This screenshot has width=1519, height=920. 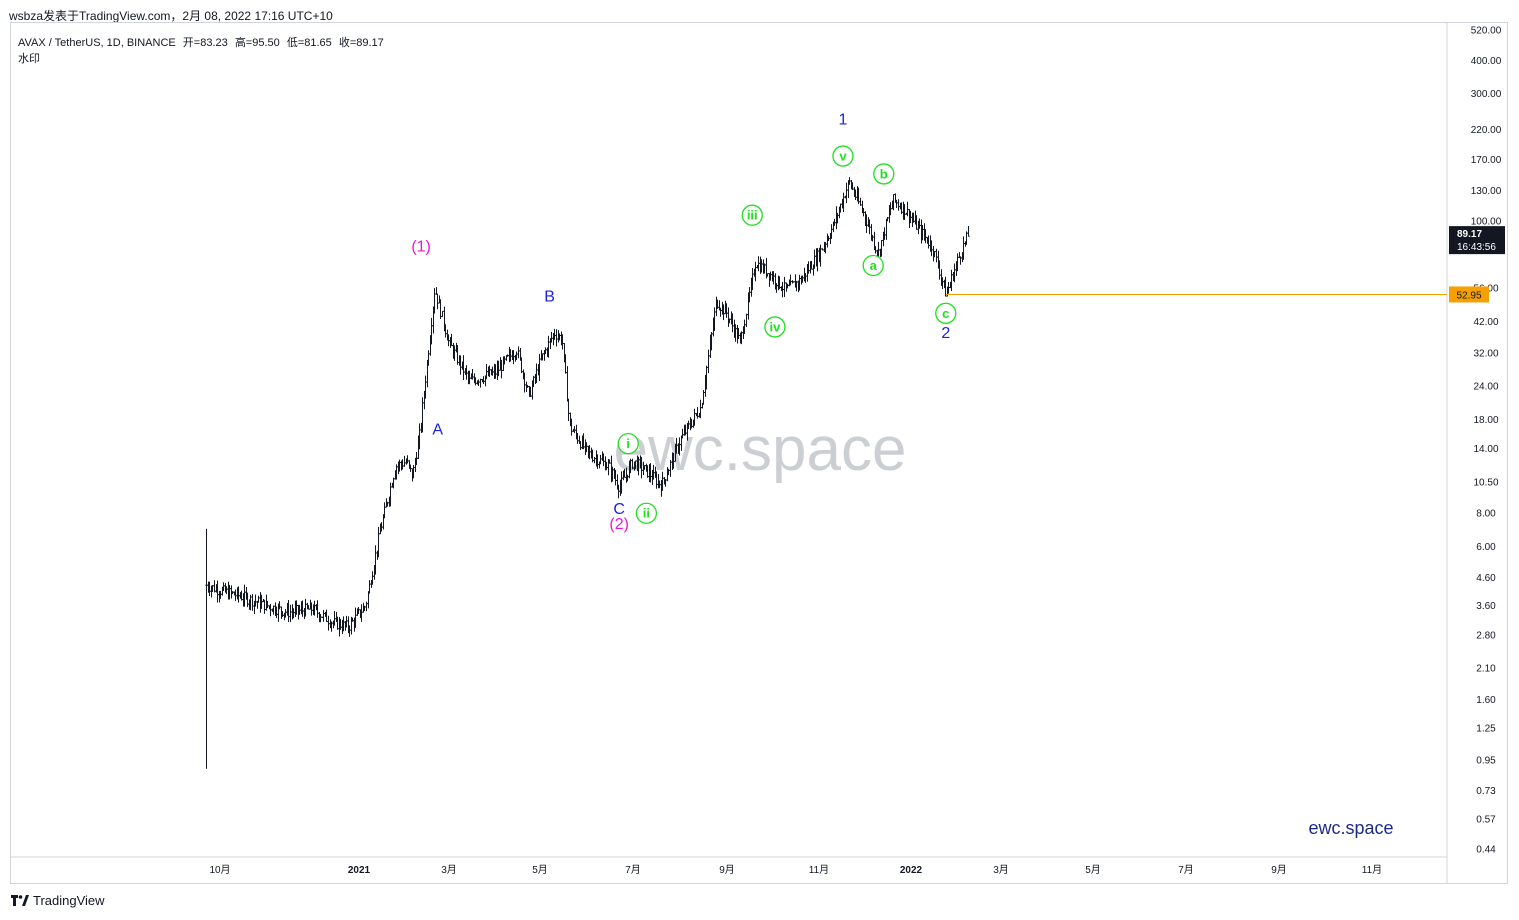 What do you see at coordinates (1485, 420) in the screenshot?
I see `y-tick-label: 18.00` at bounding box center [1485, 420].